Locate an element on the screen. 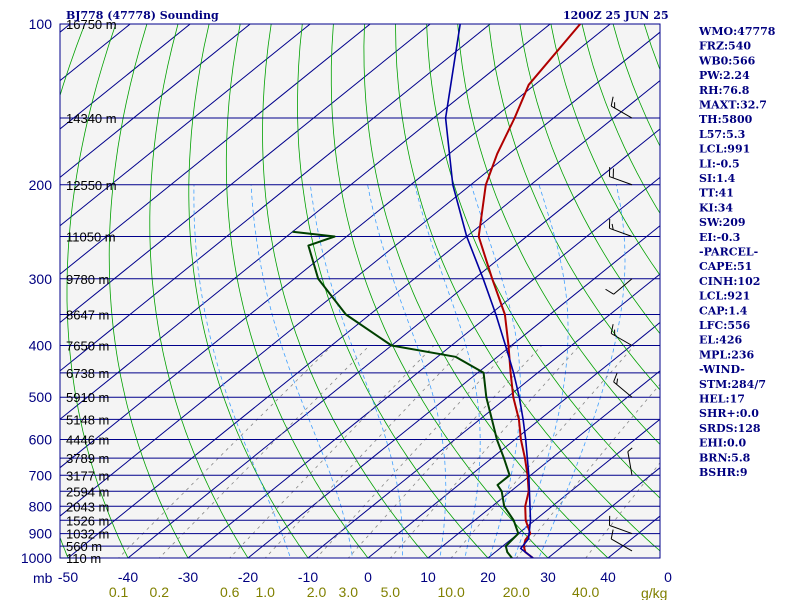 The image size is (800, 600). index-line: BSHR:9 is located at coordinates (723, 472).